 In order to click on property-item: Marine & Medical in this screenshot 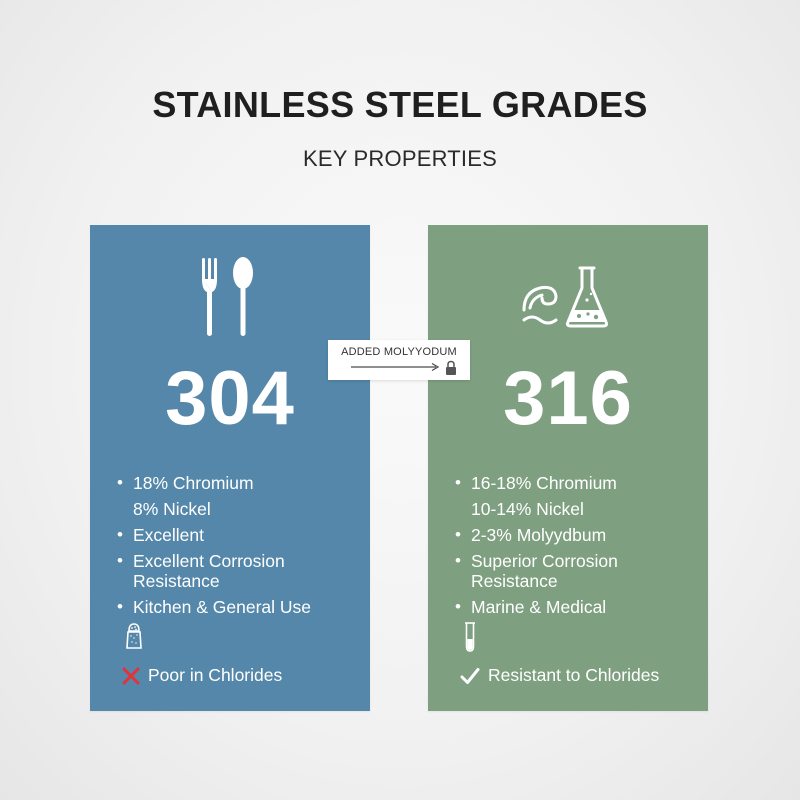, I will do `click(577, 607)`.